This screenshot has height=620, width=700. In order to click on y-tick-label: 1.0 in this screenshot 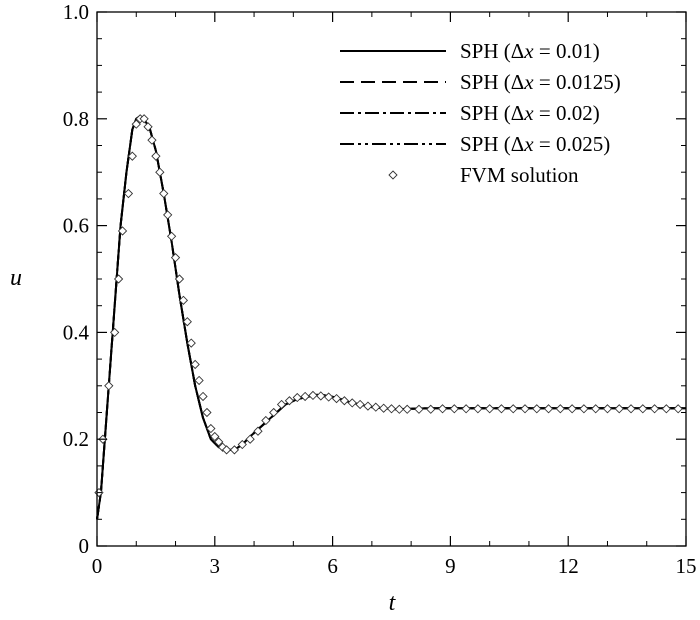, I will do `click(76, 12)`.